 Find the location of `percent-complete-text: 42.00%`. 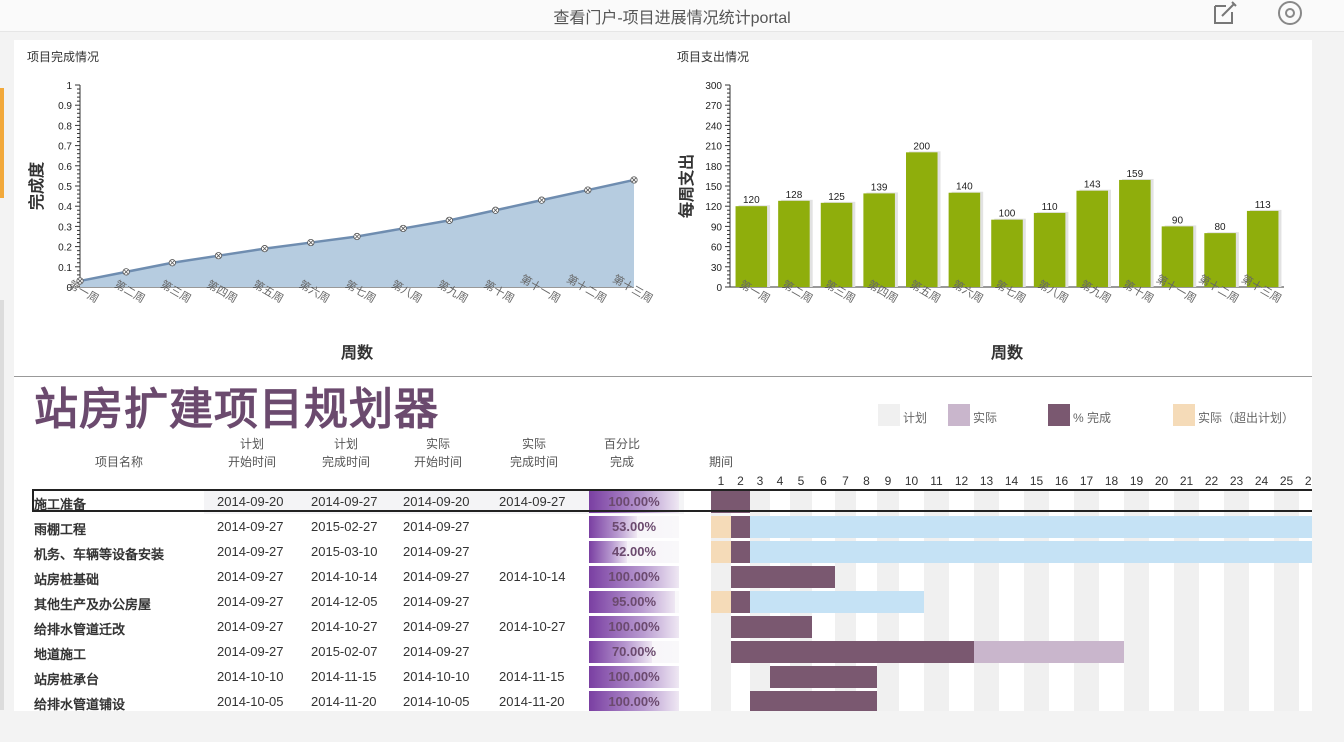

percent-complete-text: 42.00% is located at coordinates (634, 551).